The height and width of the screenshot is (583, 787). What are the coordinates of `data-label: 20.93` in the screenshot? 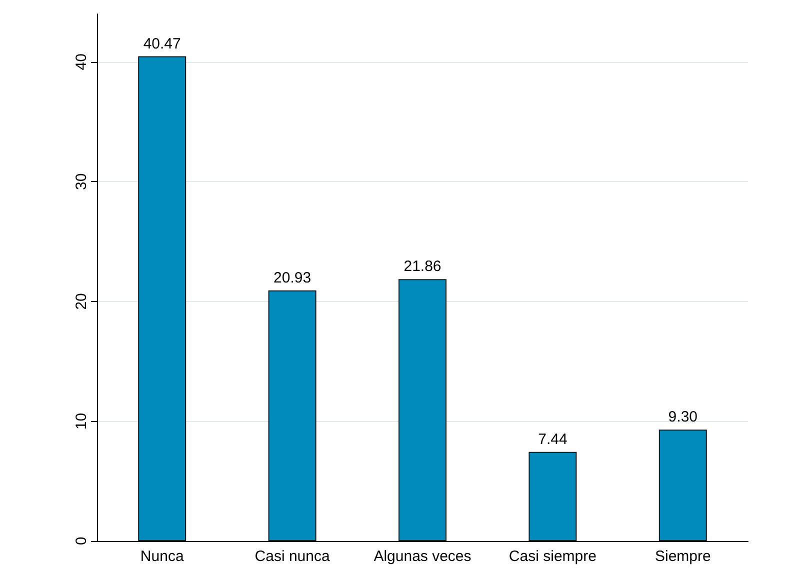 It's located at (293, 277).